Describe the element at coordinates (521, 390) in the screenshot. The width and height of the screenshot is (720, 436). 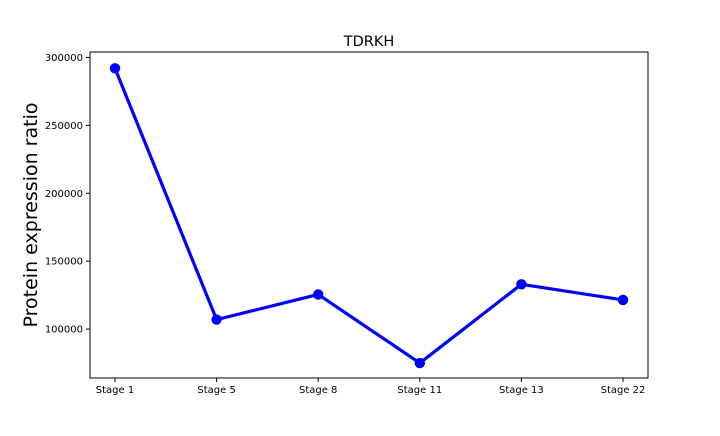
I see `x-tick-label: Stage 13` at that location.